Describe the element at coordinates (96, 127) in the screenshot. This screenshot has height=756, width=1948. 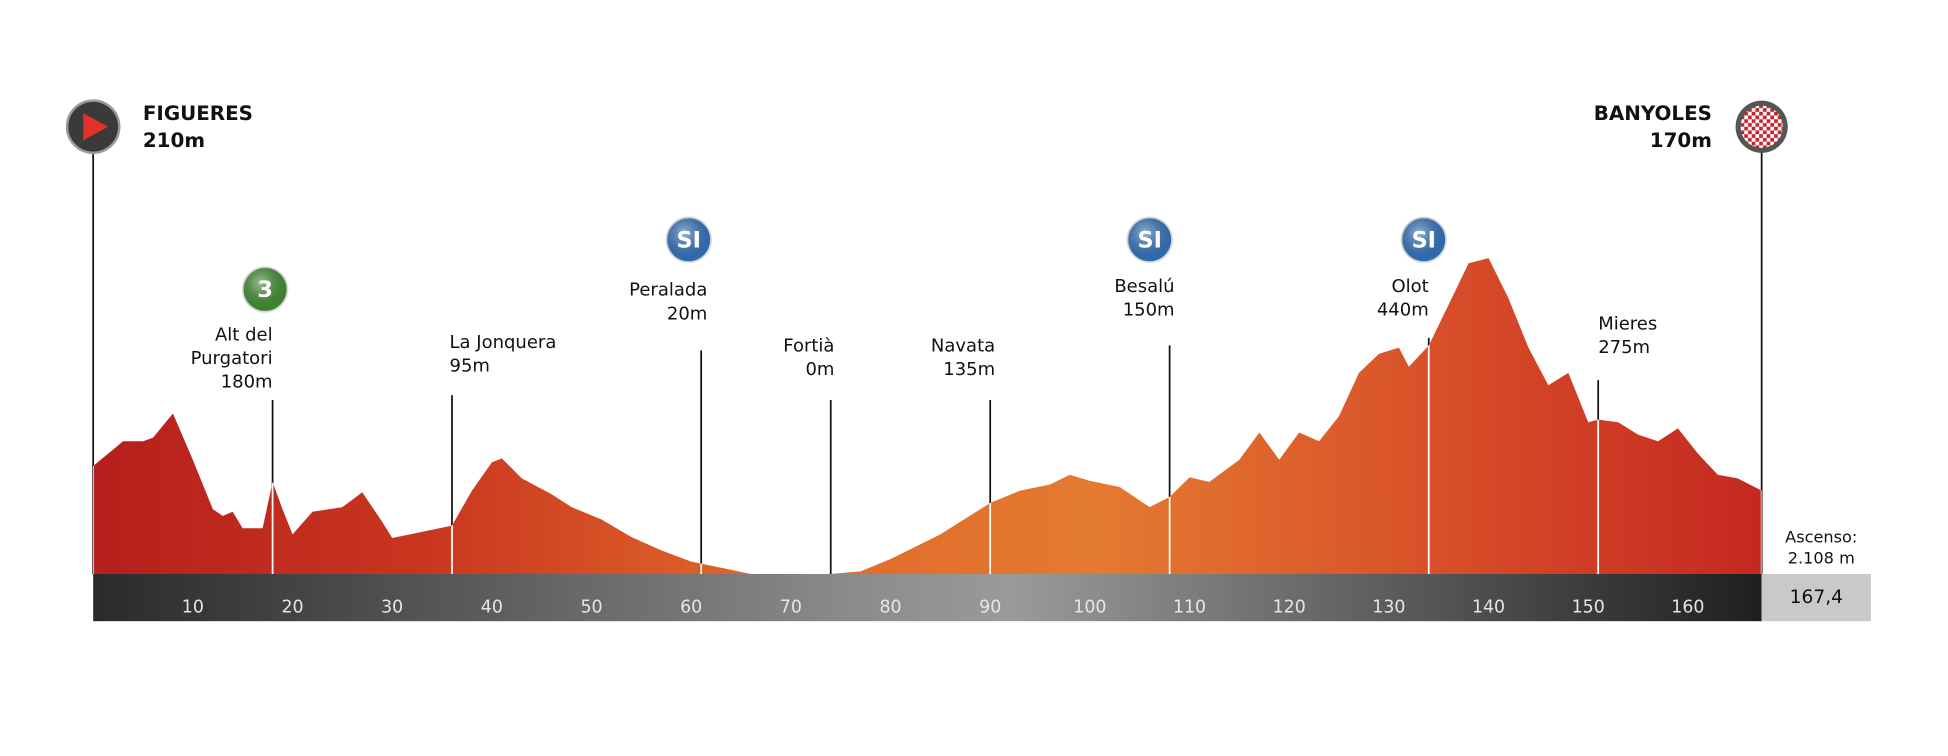
I see `start-arrow` at that location.